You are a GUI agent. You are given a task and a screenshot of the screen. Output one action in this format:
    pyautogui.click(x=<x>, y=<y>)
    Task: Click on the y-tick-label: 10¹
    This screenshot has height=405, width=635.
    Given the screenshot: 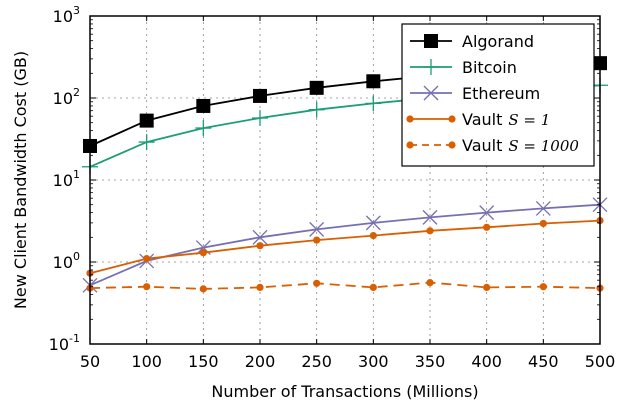 What is the action you would take?
    pyautogui.click(x=66, y=179)
    